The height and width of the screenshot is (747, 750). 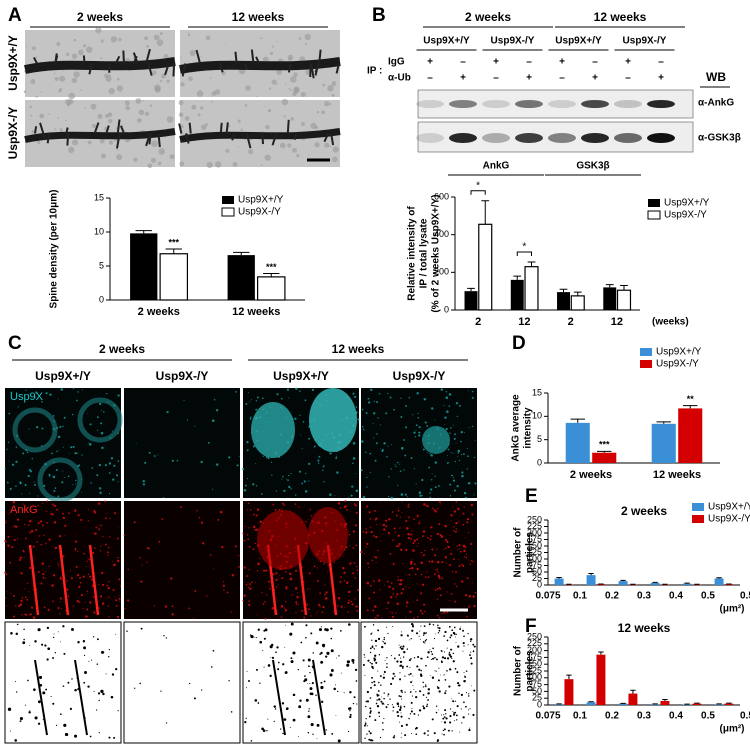 I want to click on x-tick-label: 0.2, so click(x=612, y=716).